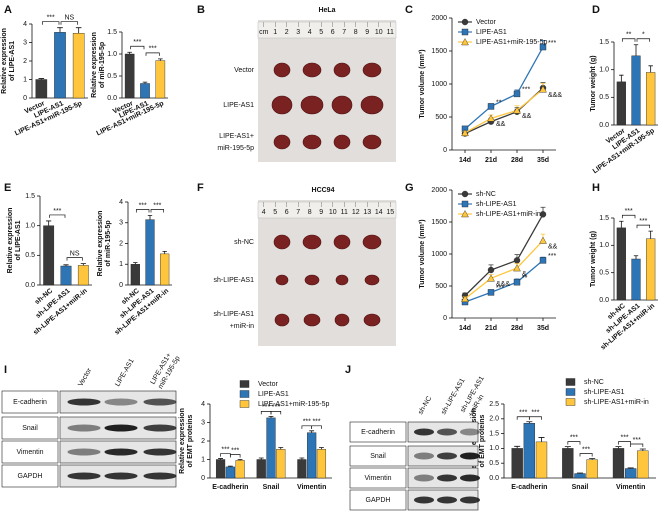  What do you see at coordinates (439, 84) in the screenshot?
I see `y-tick-label: 1000` at bounding box center [439, 84].